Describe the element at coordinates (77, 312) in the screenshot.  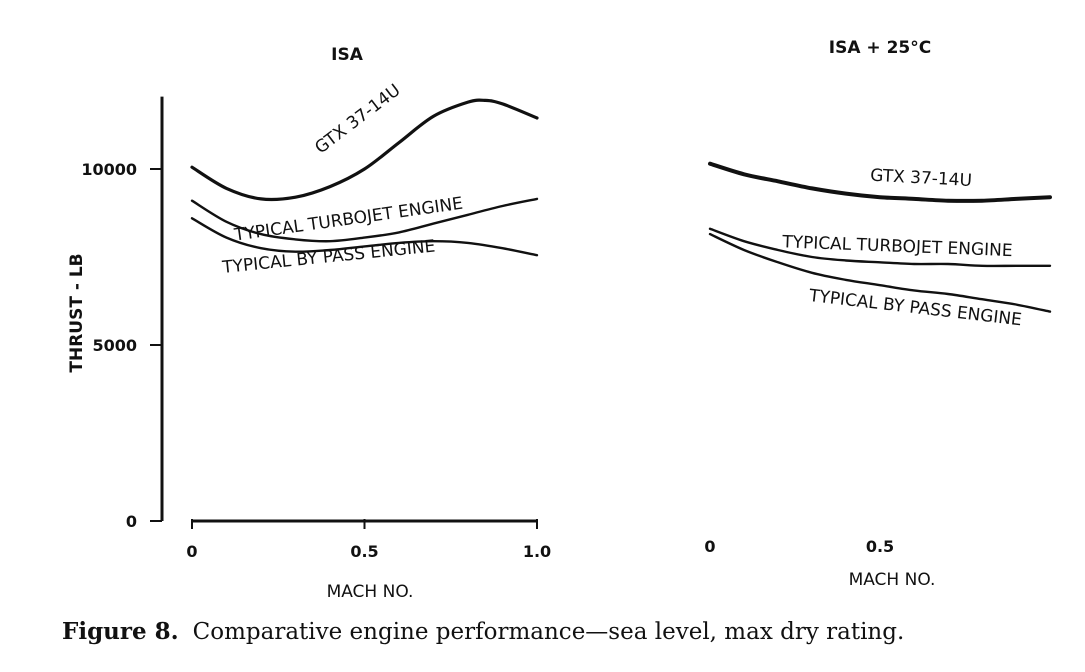
I see `y-axis-label: THRUST - LB` at that location.